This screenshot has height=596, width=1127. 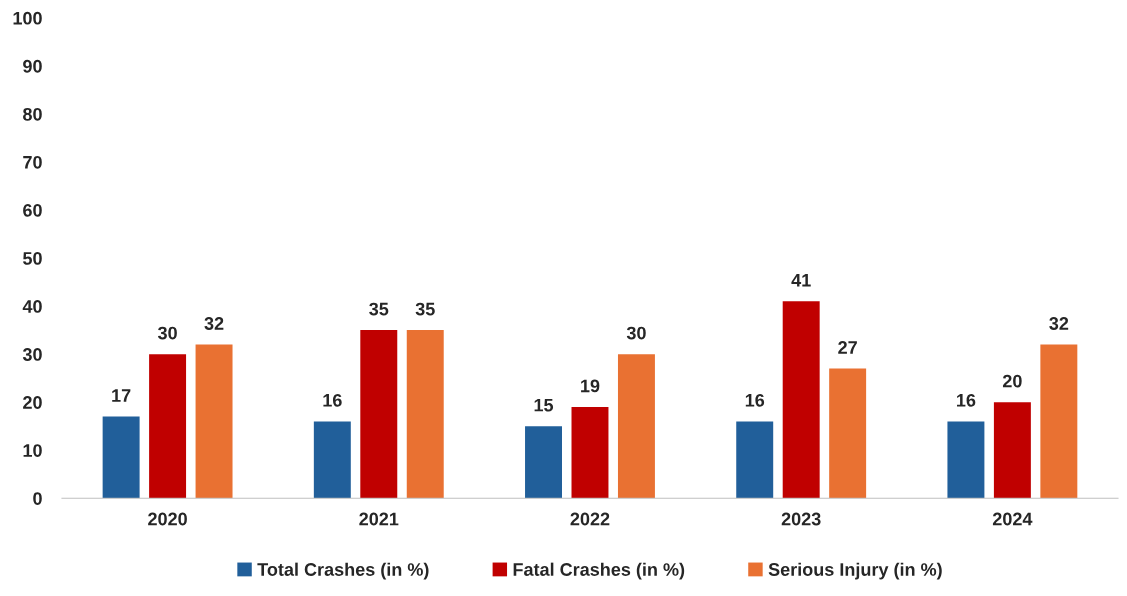 I want to click on y-tick-label: 90, so click(x=32, y=66).